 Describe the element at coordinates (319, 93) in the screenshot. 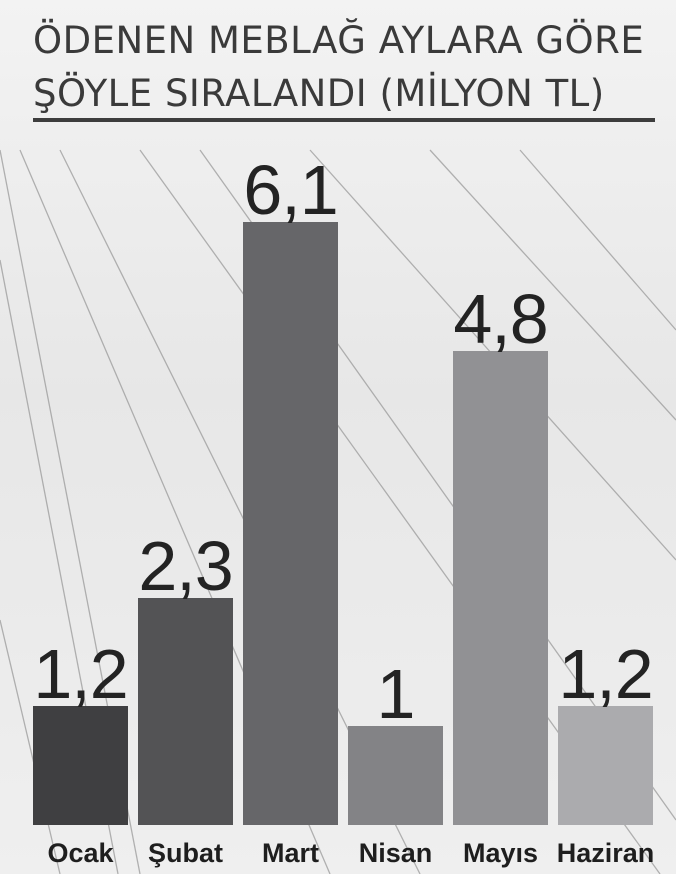

I see `chart-title-line-2: ŞÖYLE SIRALANDI (MİLYON TL)` at that location.